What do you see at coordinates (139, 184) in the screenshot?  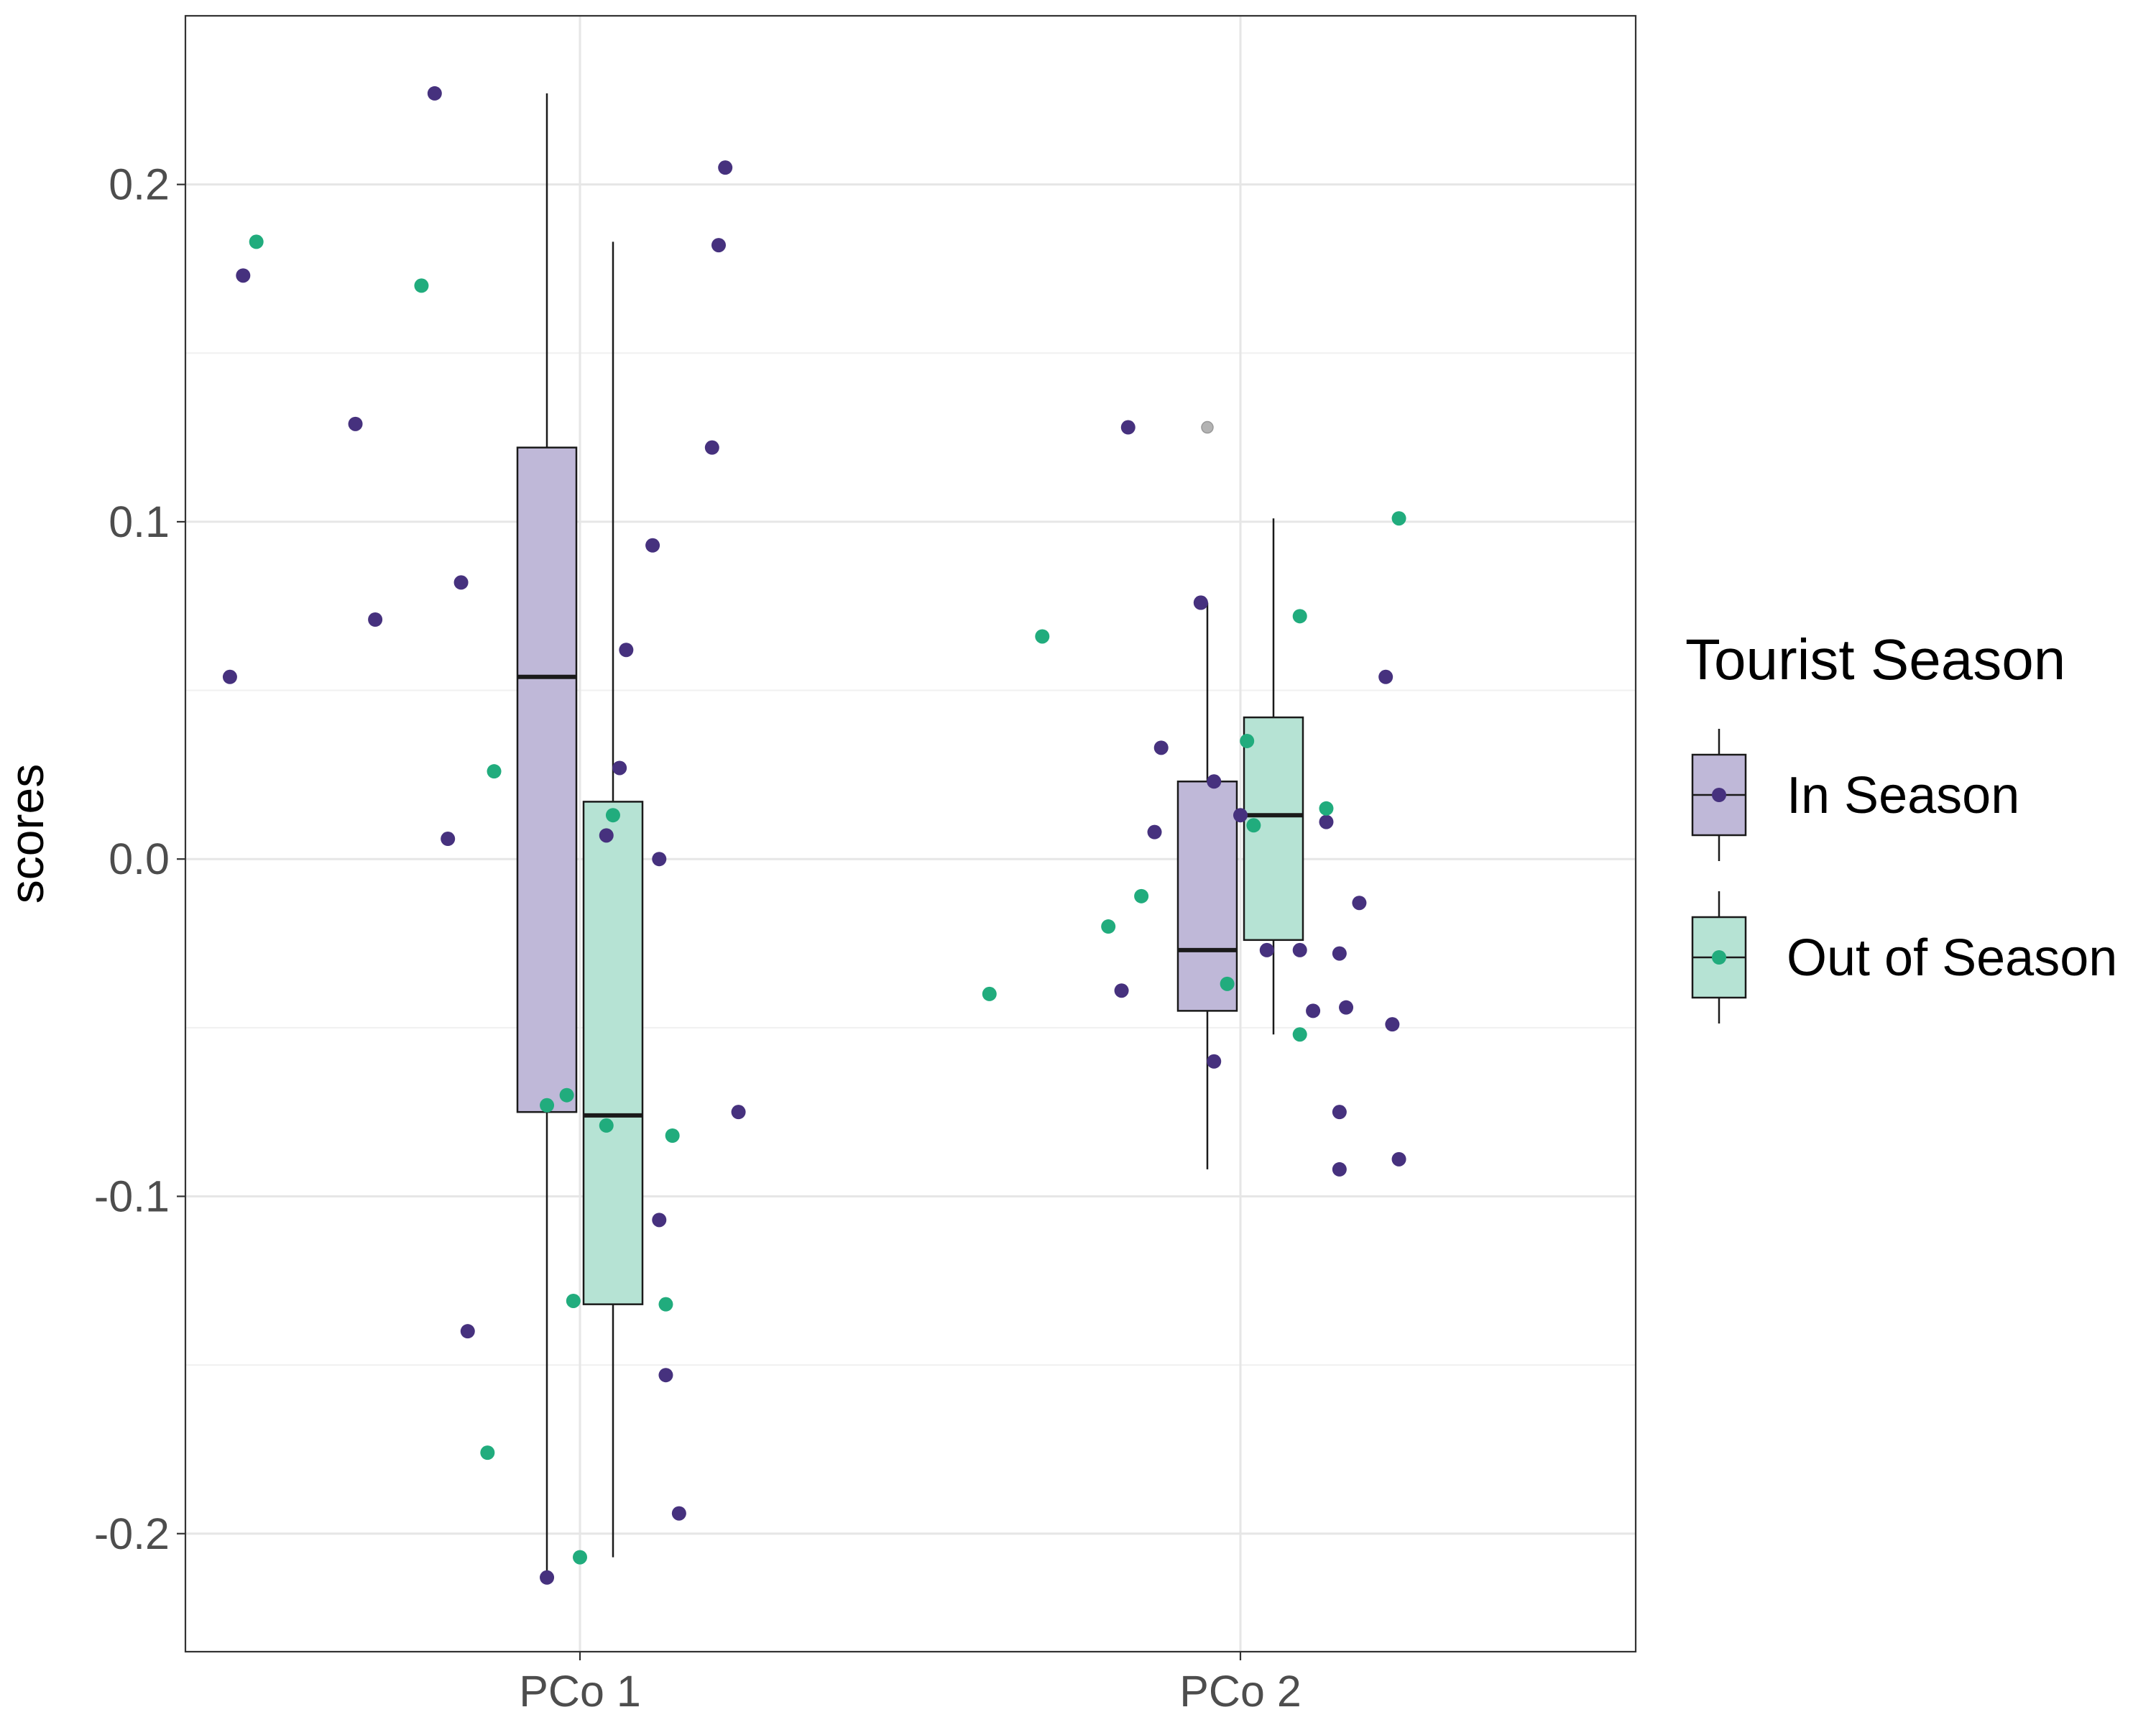 I see `y-tick-label: 0.2` at bounding box center [139, 184].